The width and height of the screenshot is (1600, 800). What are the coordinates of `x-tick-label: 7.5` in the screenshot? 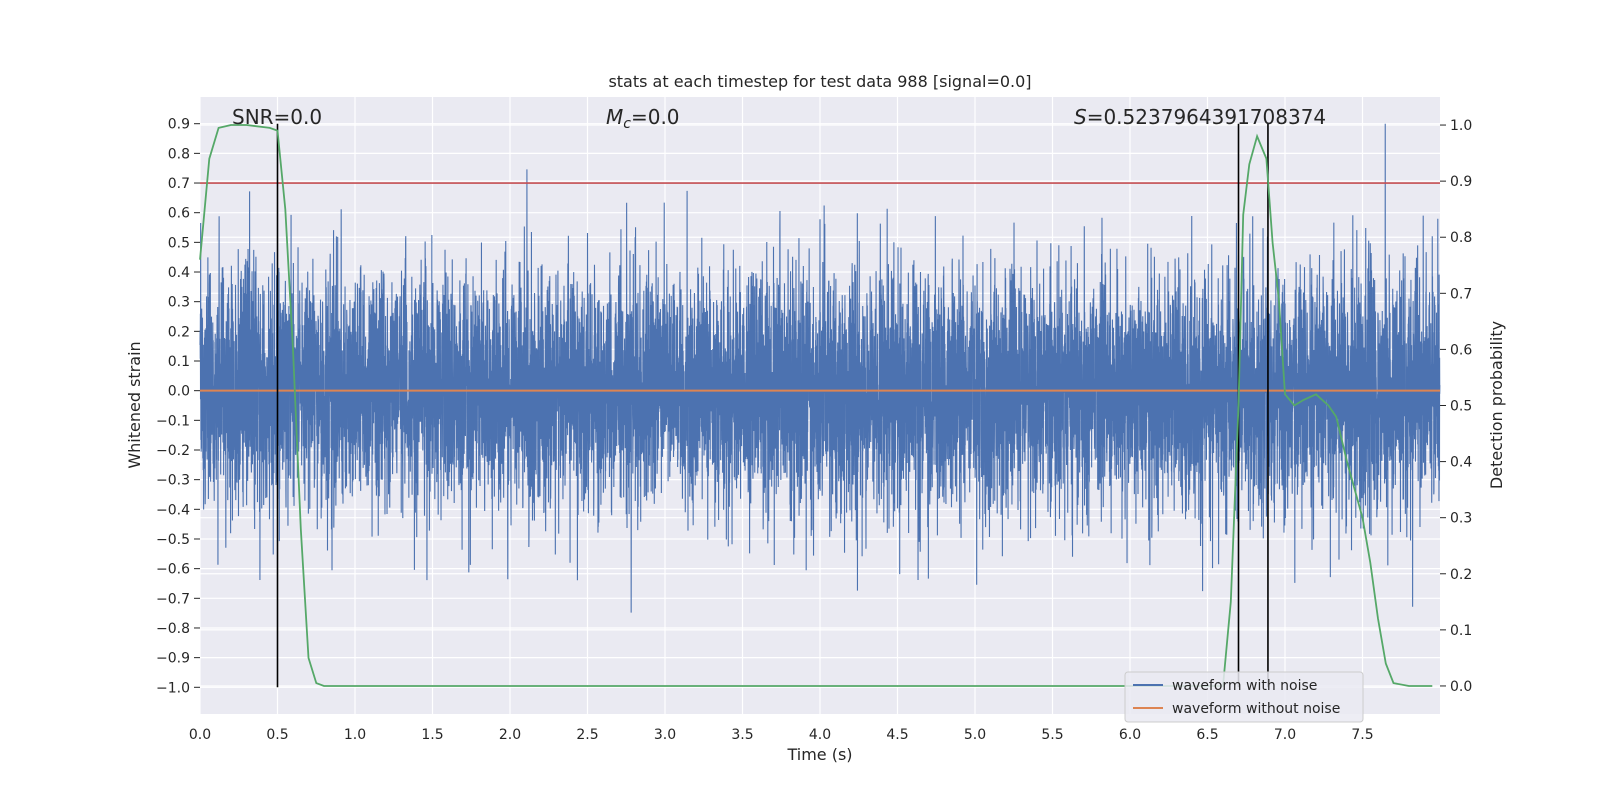 It's located at (1362, 735).